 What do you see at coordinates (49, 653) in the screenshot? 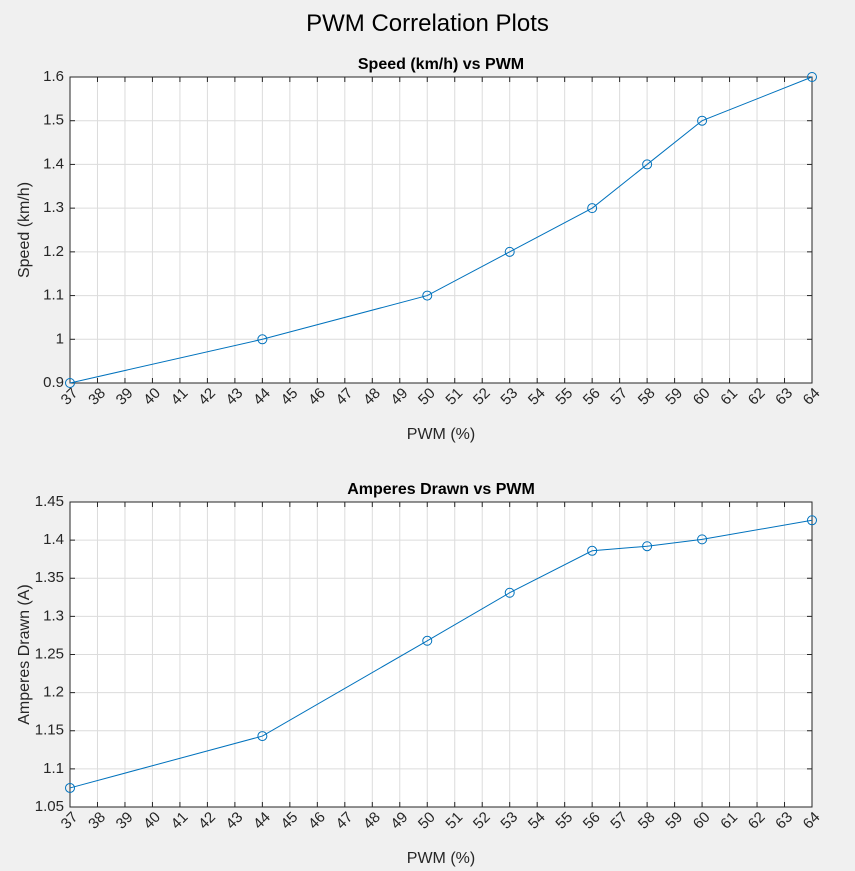
I see `y-tick-label: 1.25` at bounding box center [49, 653].